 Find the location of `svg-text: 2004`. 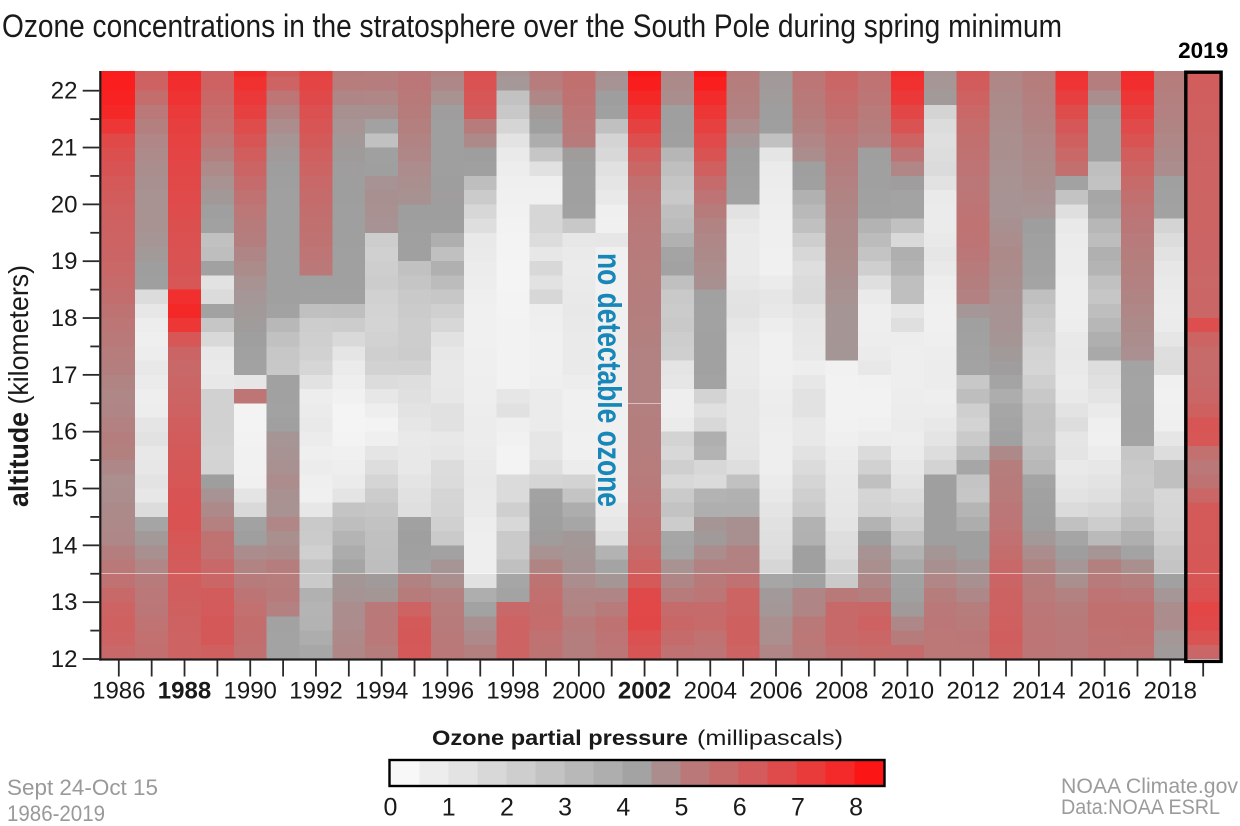

svg-text: 2004 is located at coordinates (710, 691).